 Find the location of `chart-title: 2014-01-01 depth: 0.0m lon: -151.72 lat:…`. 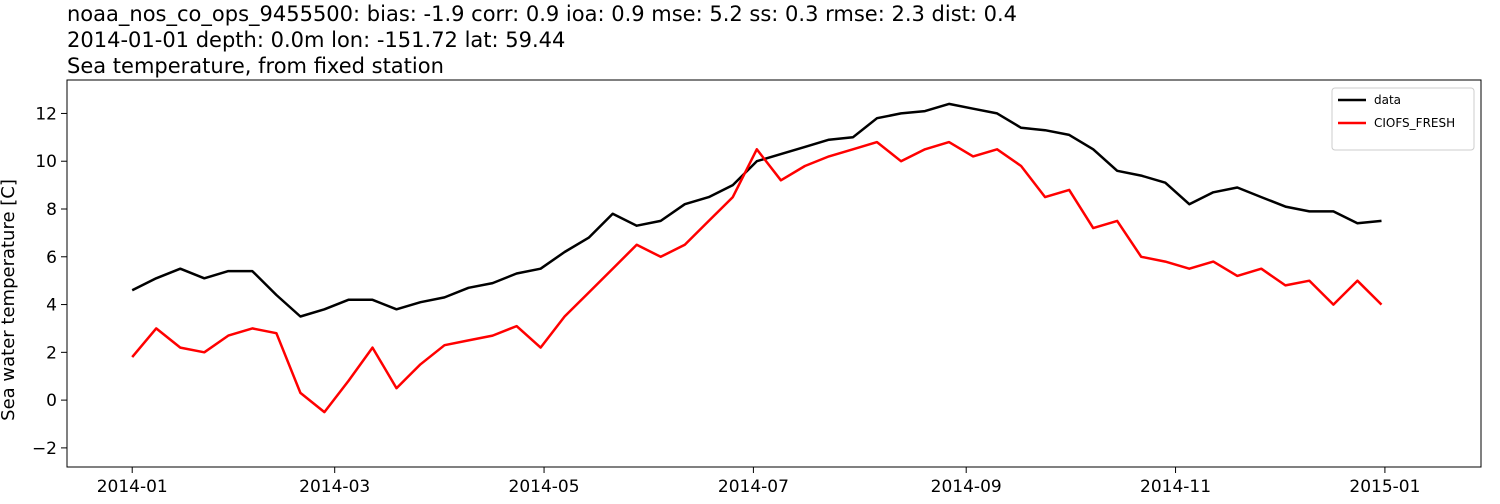

chart-title: 2014-01-01 depth: 0.0m lon: -151.72 lat:… is located at coordinates (316, 40).